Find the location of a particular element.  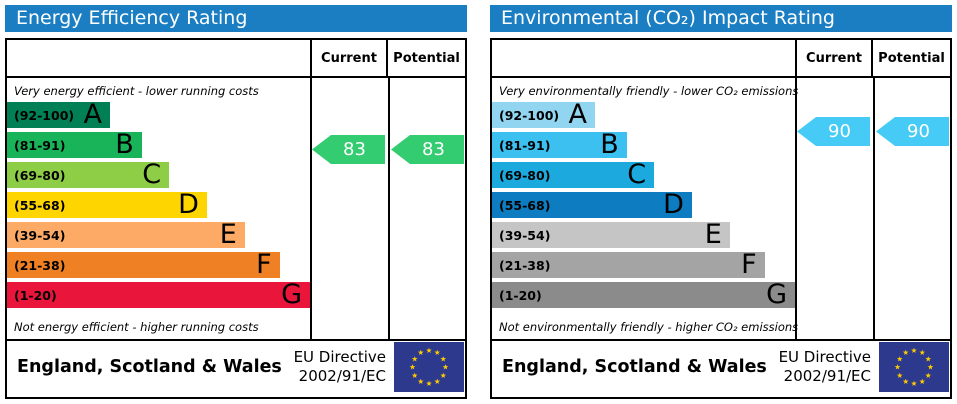

eu-directive-line1: EU Directive is located at coordinates (824, 357).